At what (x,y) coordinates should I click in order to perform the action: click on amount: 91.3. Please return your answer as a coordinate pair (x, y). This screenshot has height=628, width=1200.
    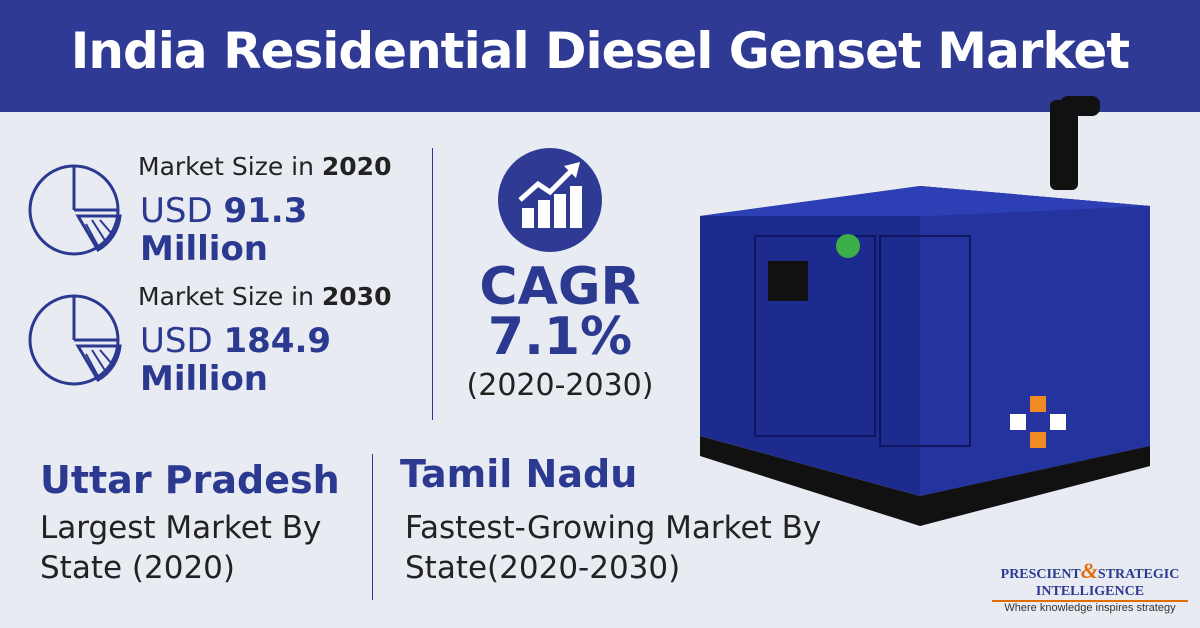
    Looking at the image, I should click on (265, 211).